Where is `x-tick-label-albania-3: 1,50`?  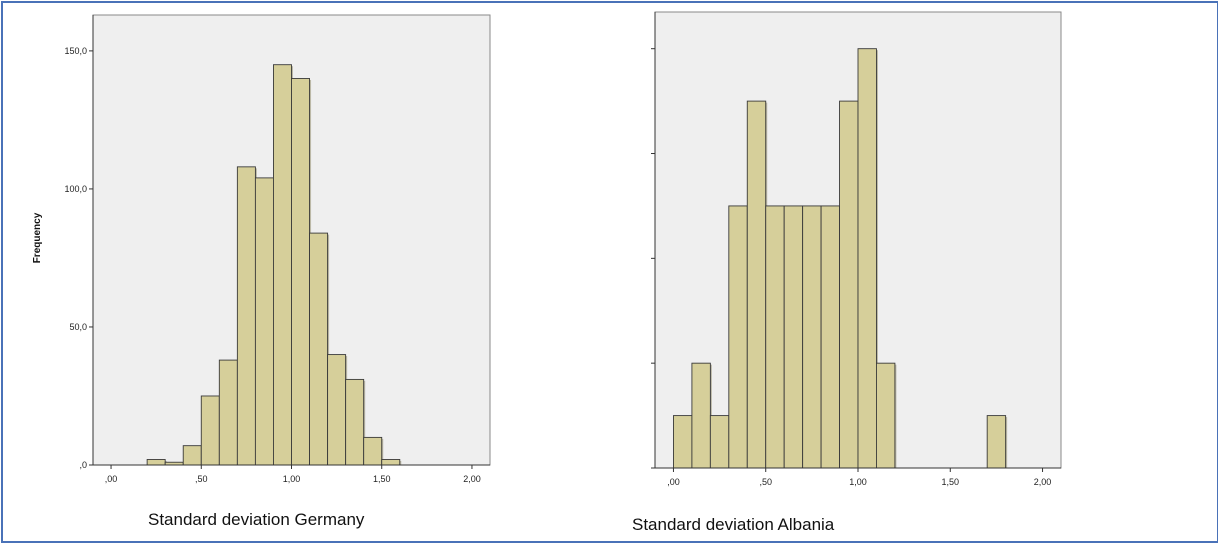
x-tick-label-albania-3: 1,50 is located at coordinates (951, 482).